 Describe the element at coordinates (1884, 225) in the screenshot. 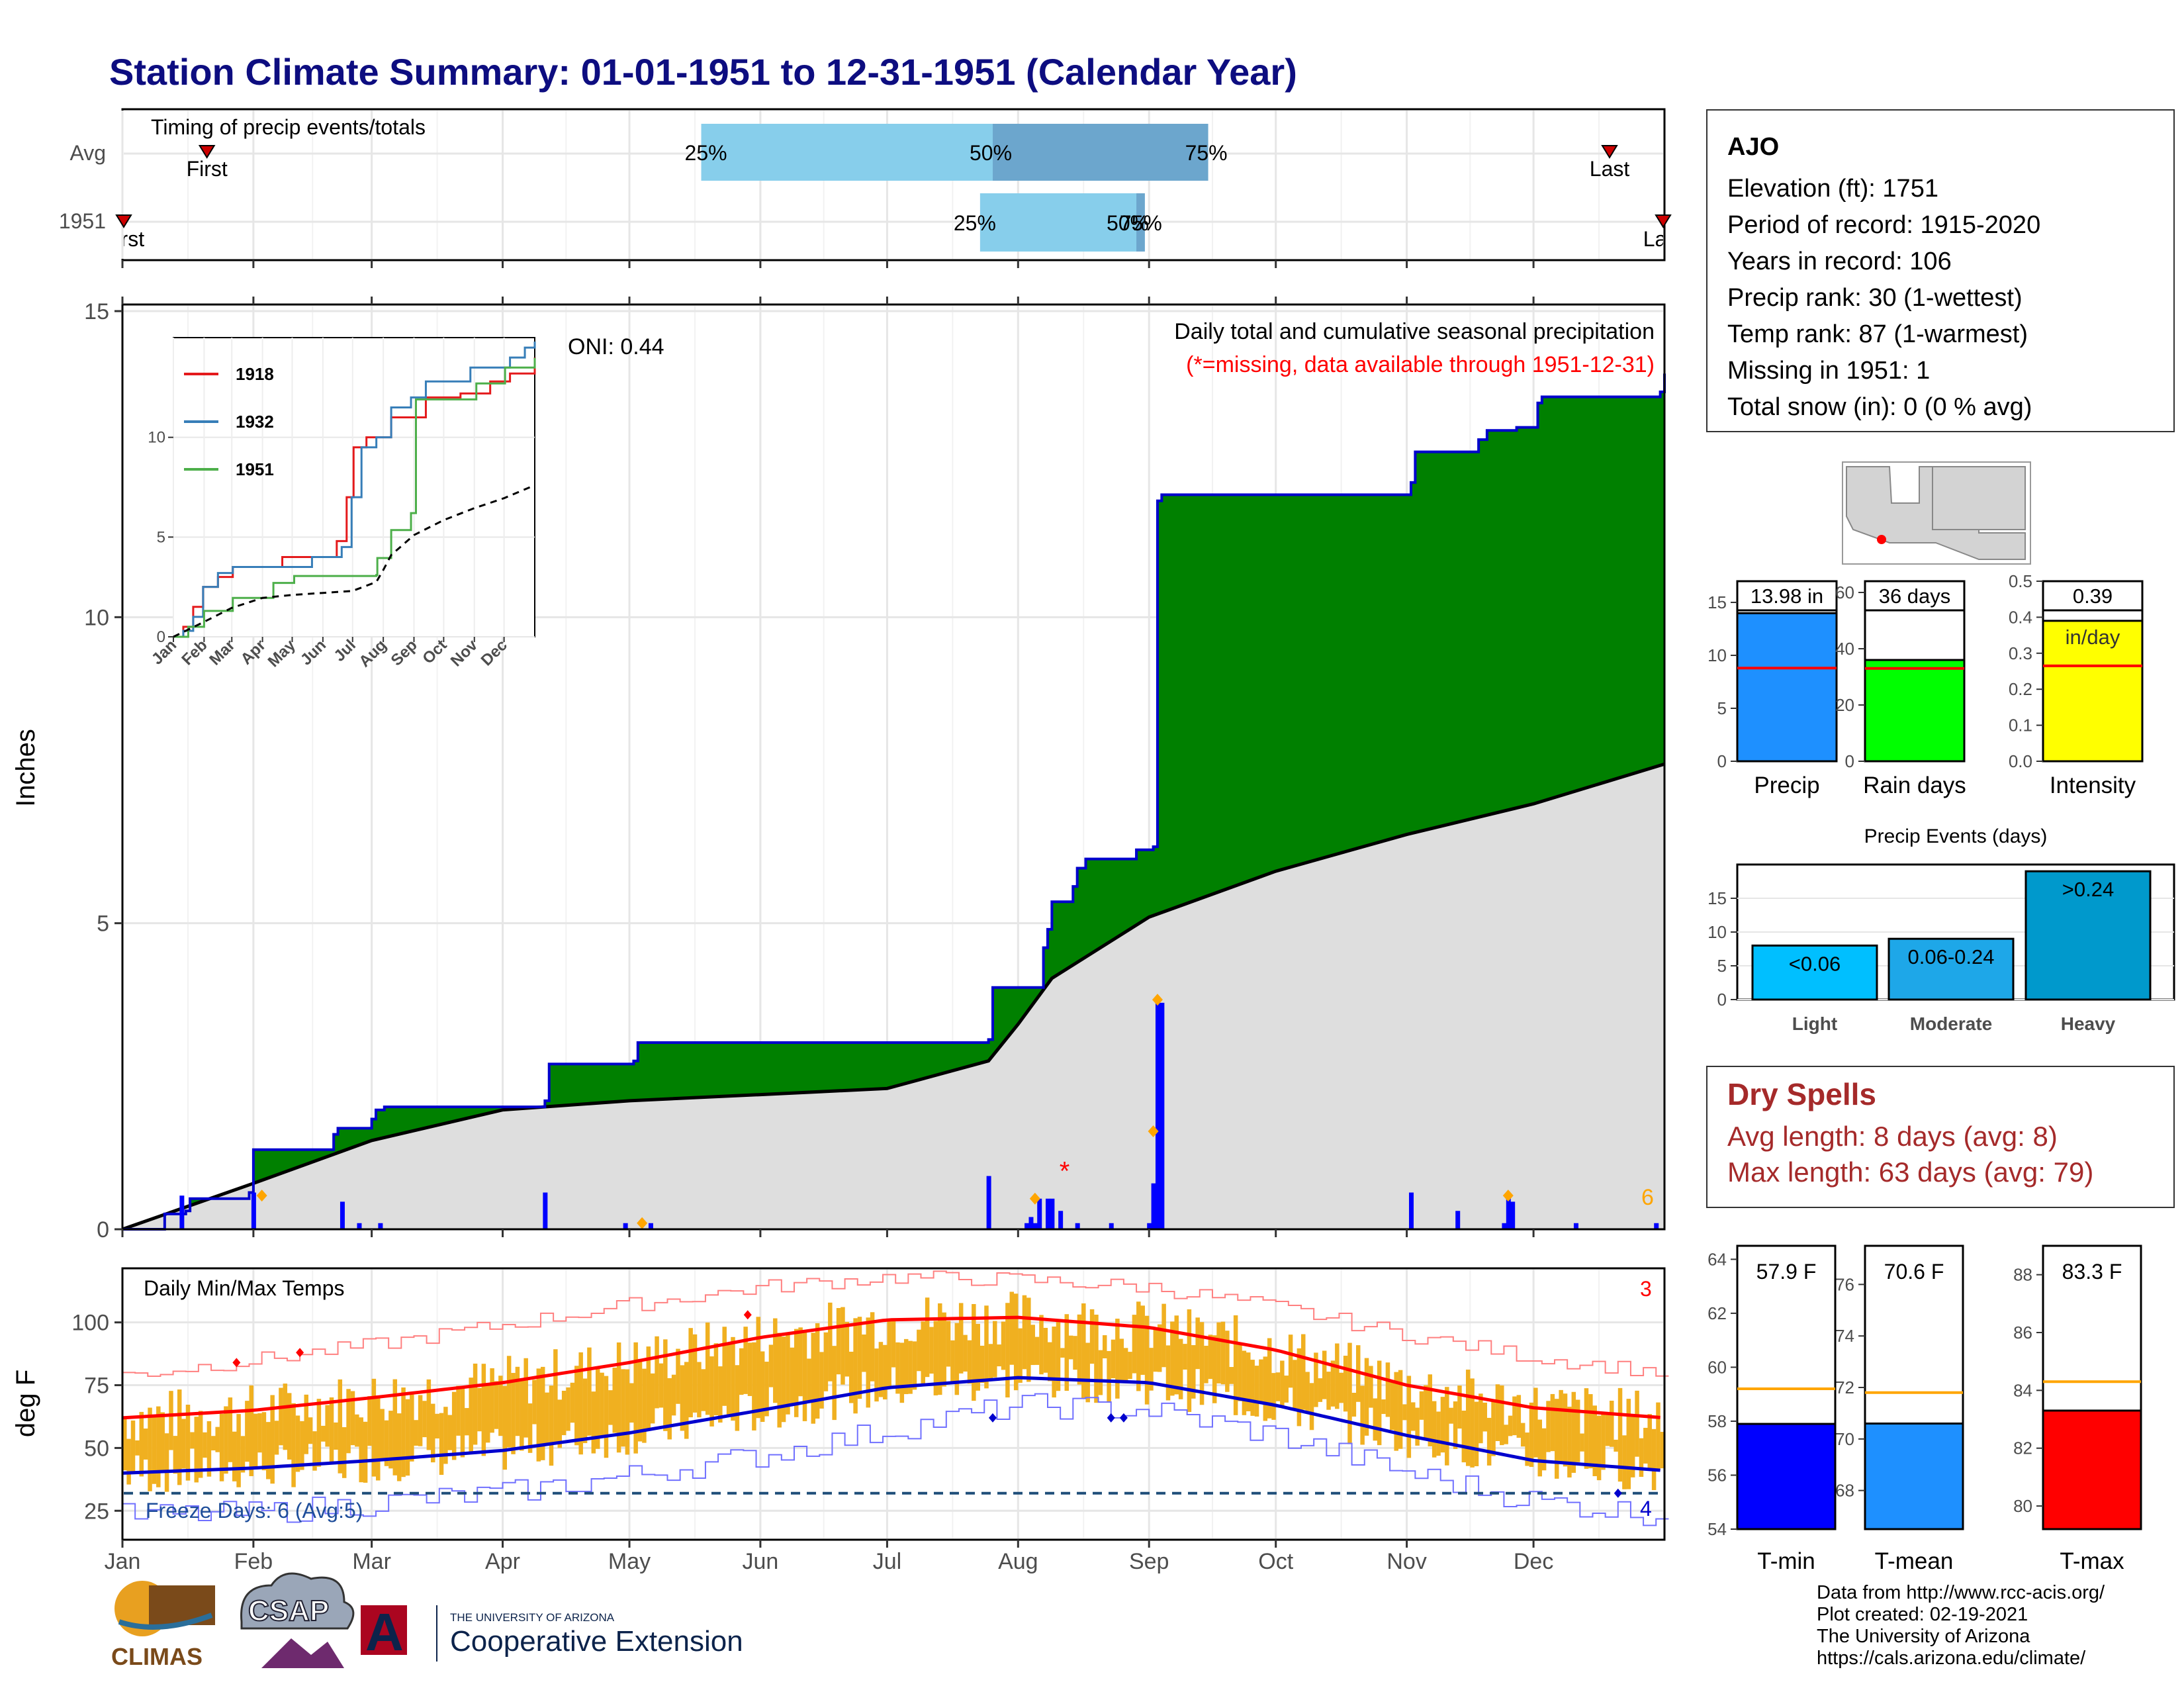

I see `station-period: Period of record: 1915-2020` at that location.